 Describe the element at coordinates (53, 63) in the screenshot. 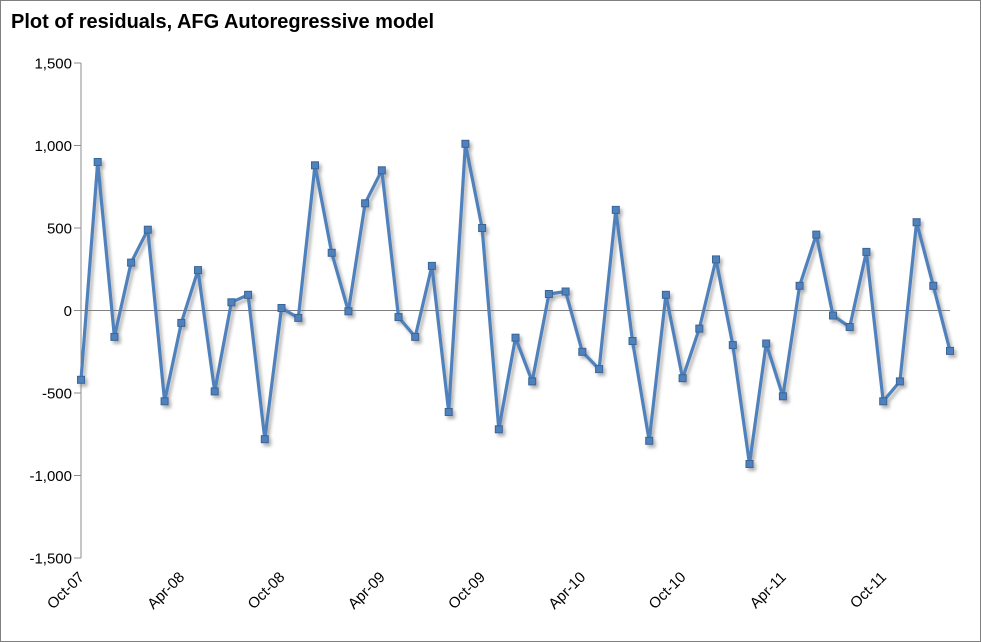

I see `y-tick-label: 1,500` at that location.